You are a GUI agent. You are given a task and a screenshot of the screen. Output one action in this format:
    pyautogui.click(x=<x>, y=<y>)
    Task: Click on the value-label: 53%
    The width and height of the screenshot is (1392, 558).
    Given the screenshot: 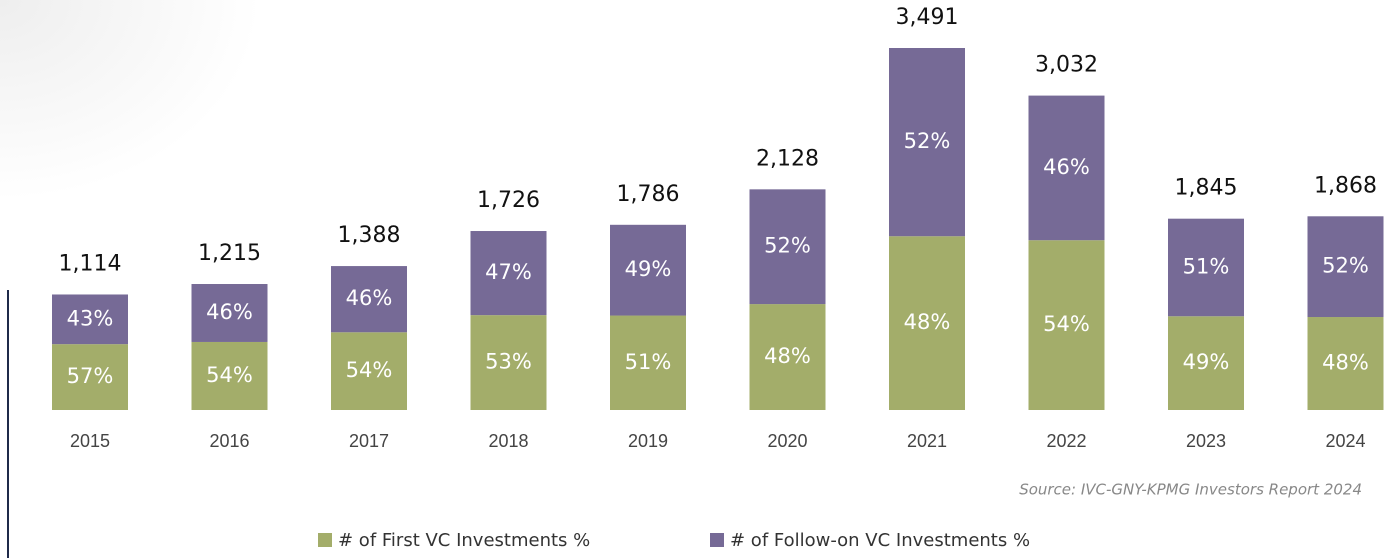 What is the action you would take?
    pyautogui.click(x=508, y=362)
    